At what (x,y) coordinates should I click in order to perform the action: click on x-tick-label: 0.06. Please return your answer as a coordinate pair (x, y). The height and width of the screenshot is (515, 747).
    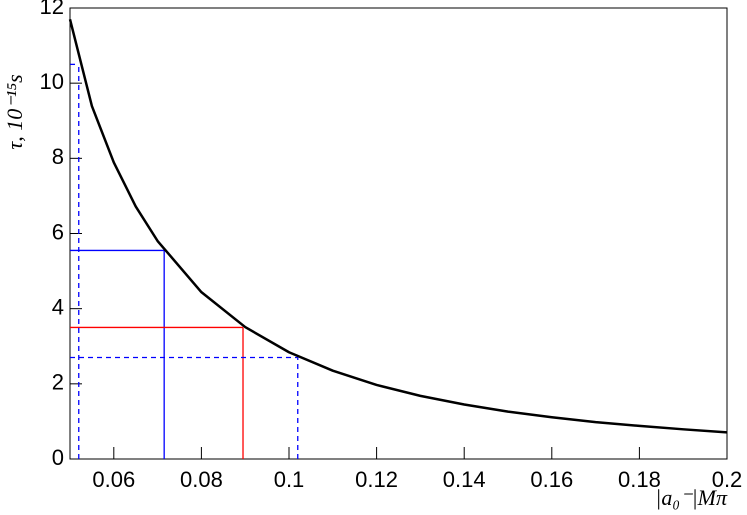
    Looking at the image, I should click on (113, 479).